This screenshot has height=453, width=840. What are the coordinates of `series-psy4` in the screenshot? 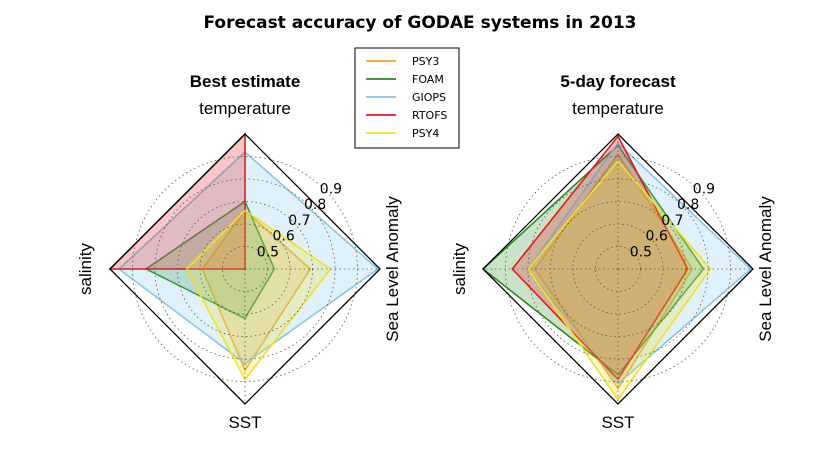 It's located at (258, 295).